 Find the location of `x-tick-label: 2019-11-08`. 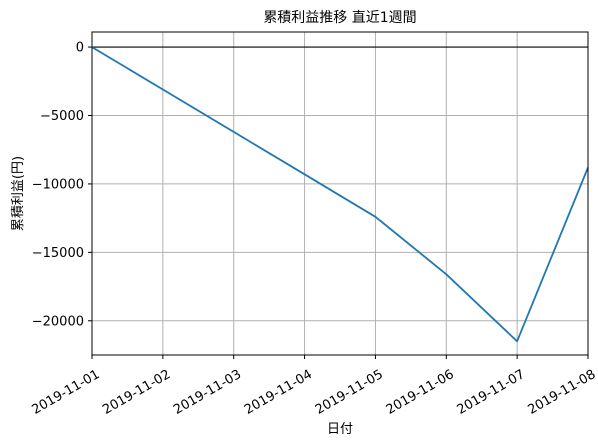

x-tick-label: 2019-11-08 is located at coordinates (561, 392).